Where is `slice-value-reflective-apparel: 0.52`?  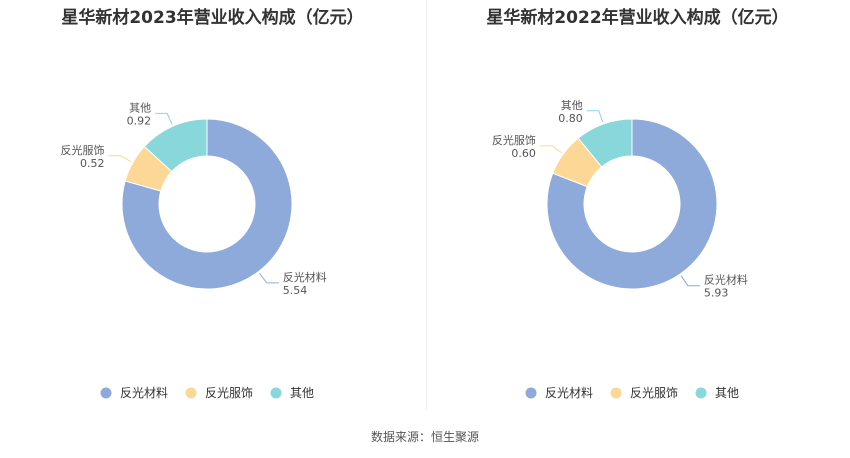
slice-value-reflective-apparel: 0.52 is located at coordinates (92, 163).